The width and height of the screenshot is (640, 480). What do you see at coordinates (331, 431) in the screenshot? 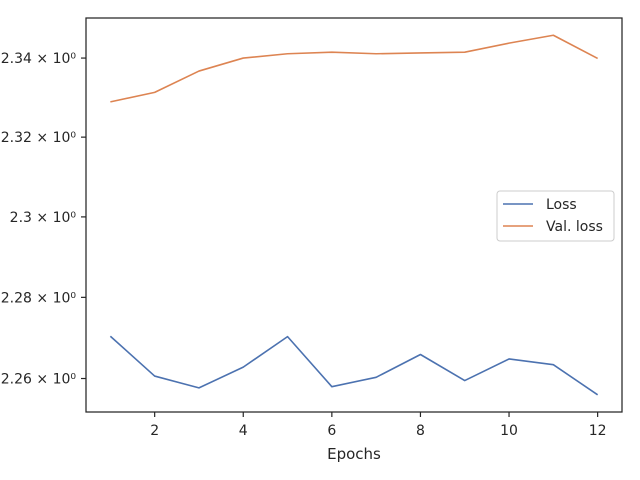
I see `x-tick-label: 6` at bounding box center [331, 431].